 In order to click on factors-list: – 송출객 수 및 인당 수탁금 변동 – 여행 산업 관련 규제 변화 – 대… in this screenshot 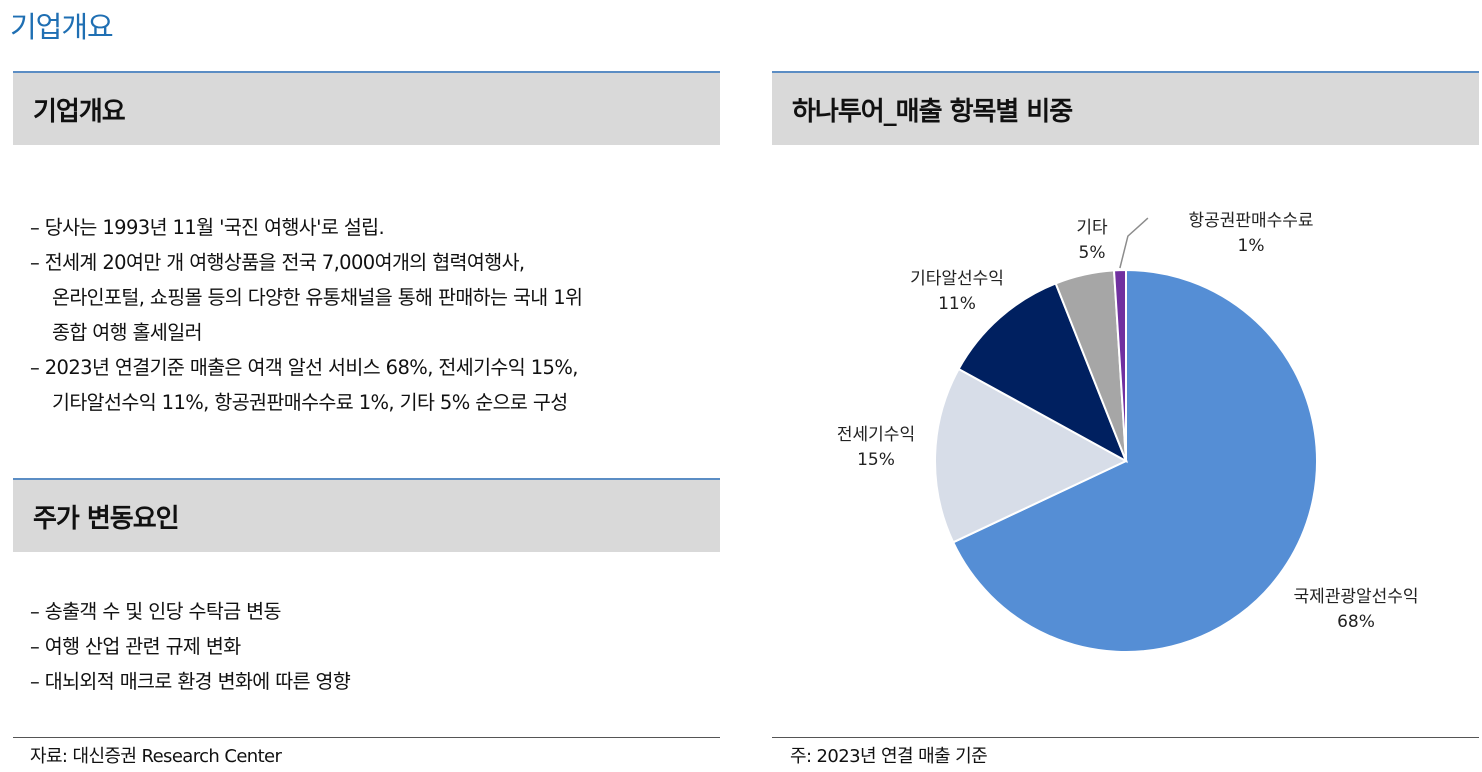, I will do `click(190, 646)`.